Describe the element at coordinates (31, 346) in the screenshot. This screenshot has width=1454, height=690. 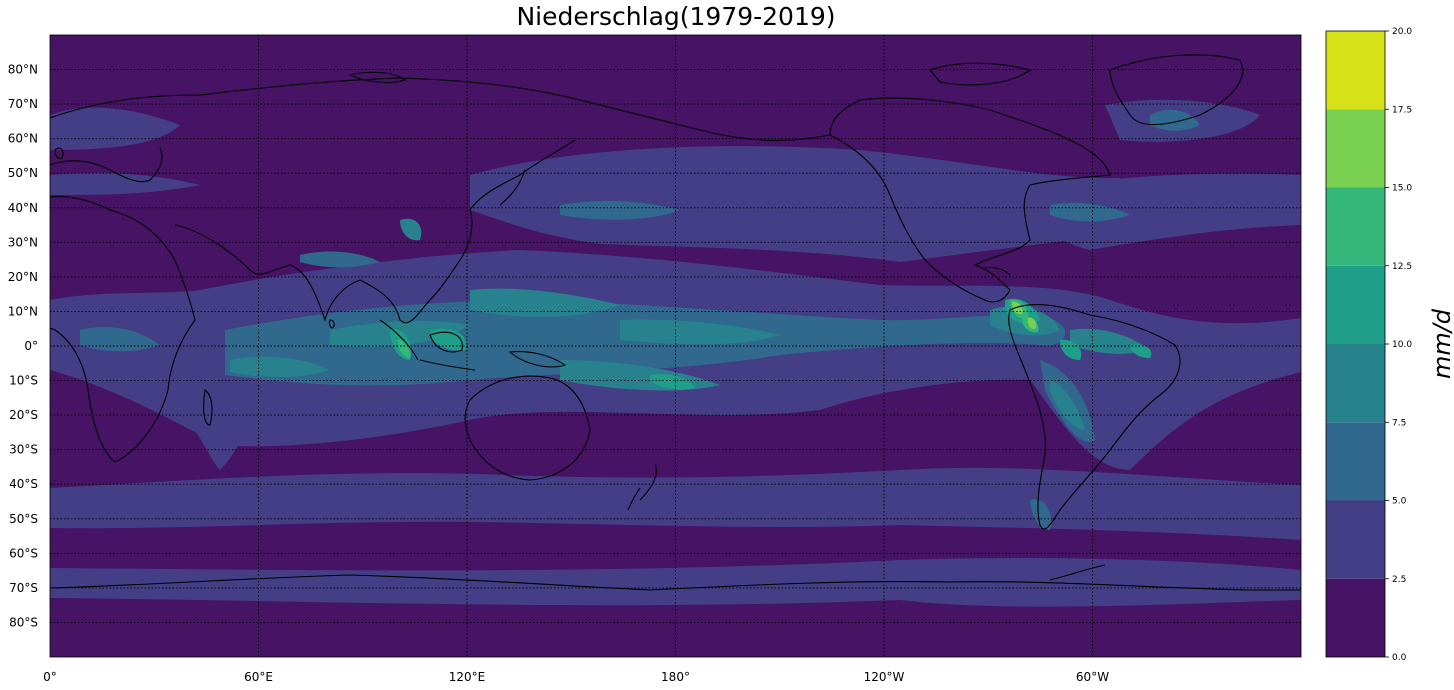
I see `lat-tick-label: 0°` at that location.